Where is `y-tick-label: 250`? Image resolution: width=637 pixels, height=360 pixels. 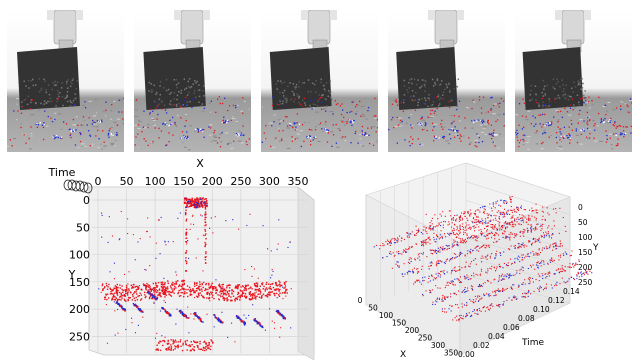
y-tick-label: 250 is located at coordinates (79, 336).